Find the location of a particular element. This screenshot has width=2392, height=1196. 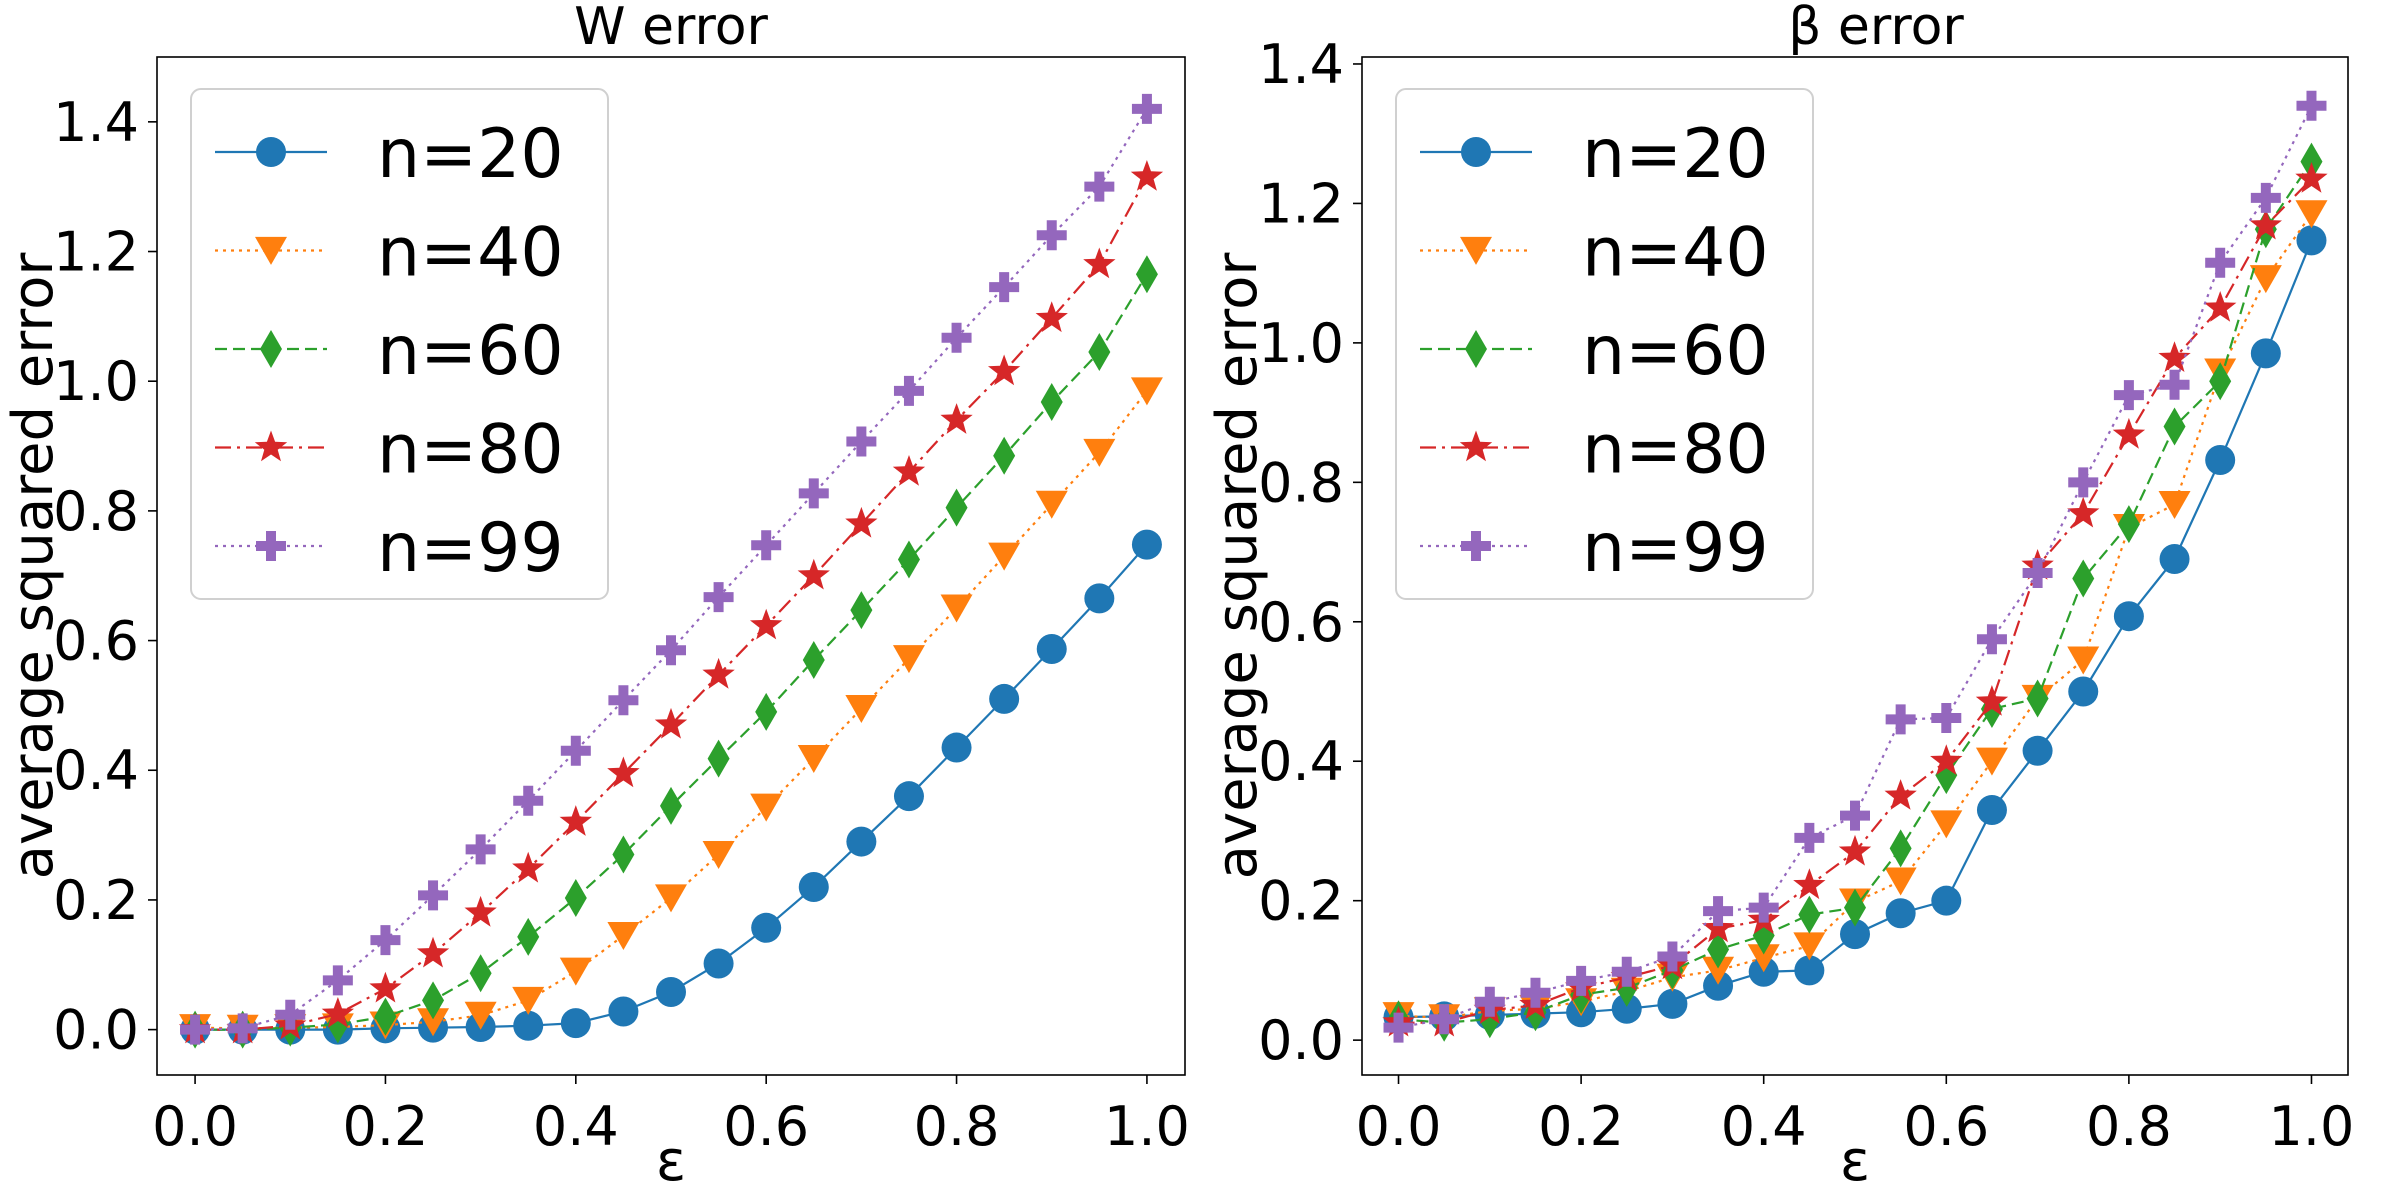

beta-y-axis-label: average squared error is located at coordinates (1237, 566).